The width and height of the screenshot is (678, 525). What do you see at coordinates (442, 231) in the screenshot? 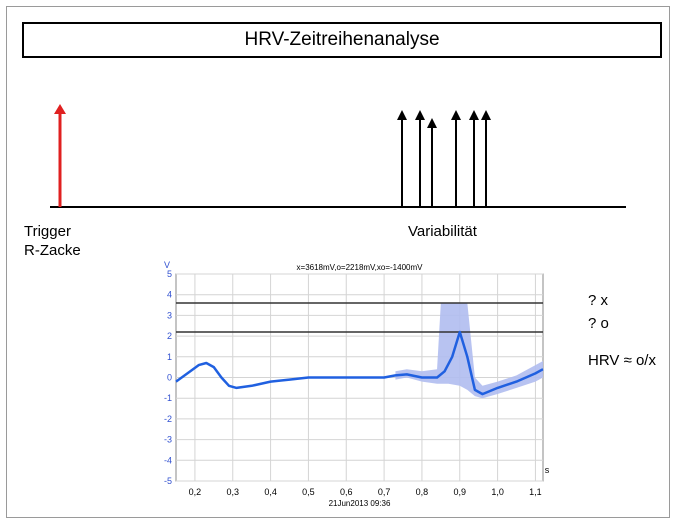
I see `variability-label: Variabilität` at bounding box center [442, 231].